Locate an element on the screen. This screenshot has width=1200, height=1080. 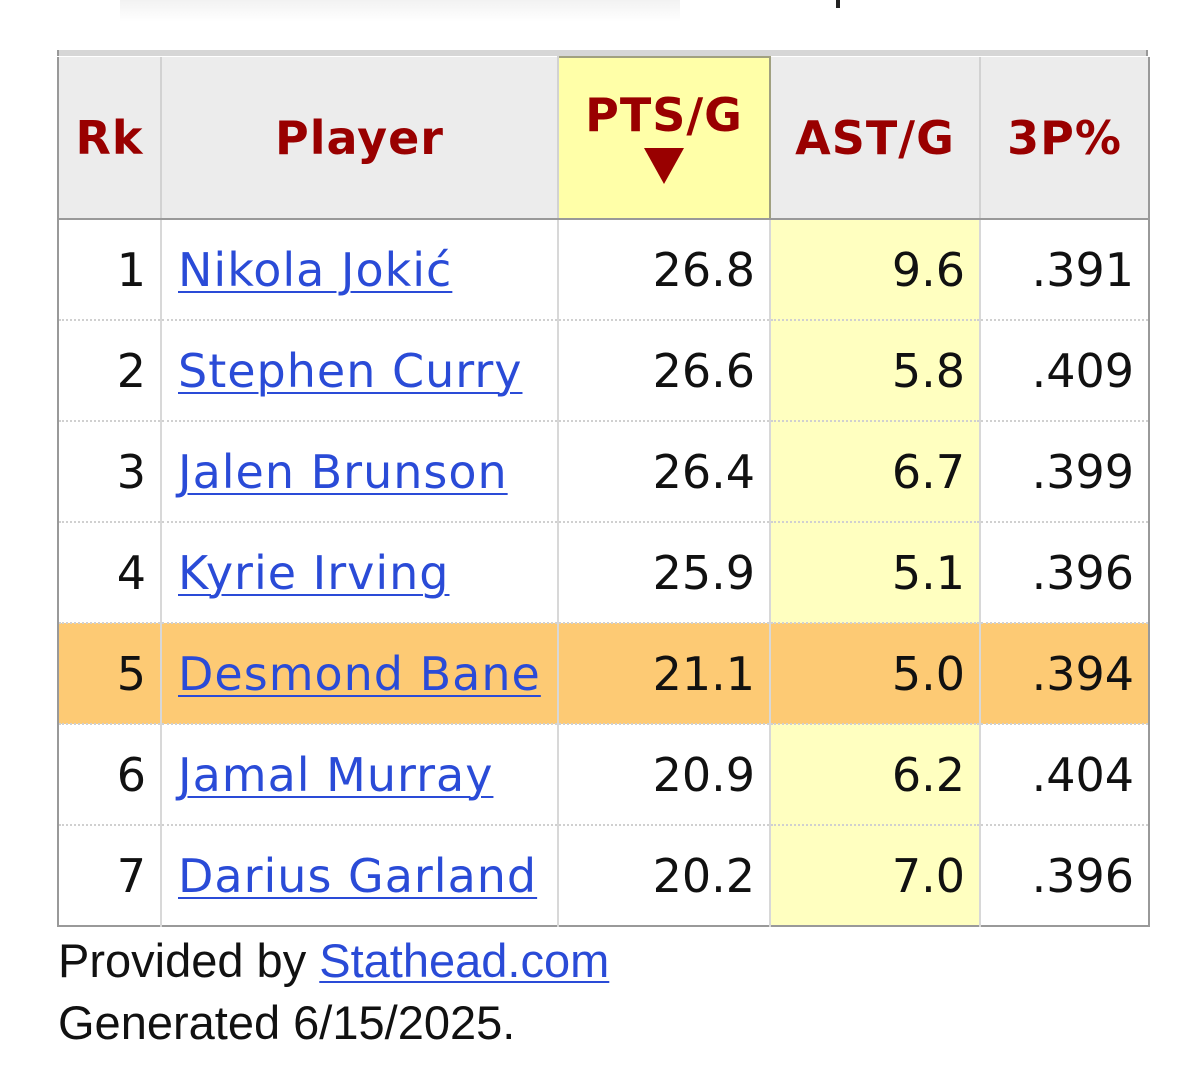
header-three-label: 3P% is located at coordinates (1064, 137).